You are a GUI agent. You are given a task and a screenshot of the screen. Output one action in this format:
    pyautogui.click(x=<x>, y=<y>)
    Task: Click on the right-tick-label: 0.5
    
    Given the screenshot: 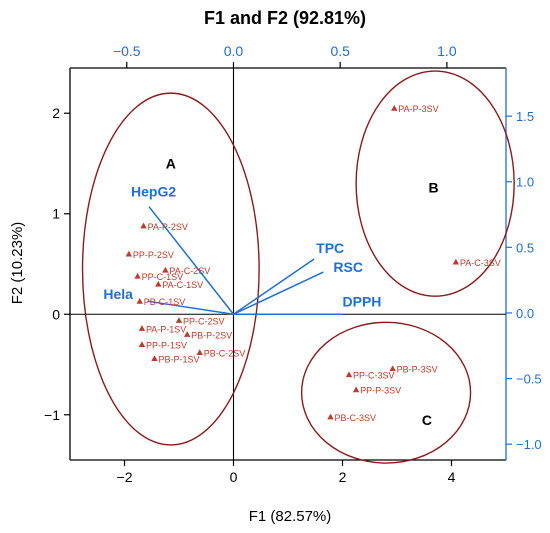 What is the action you would take?
    pyautogui.click(x=525, y=247)
    